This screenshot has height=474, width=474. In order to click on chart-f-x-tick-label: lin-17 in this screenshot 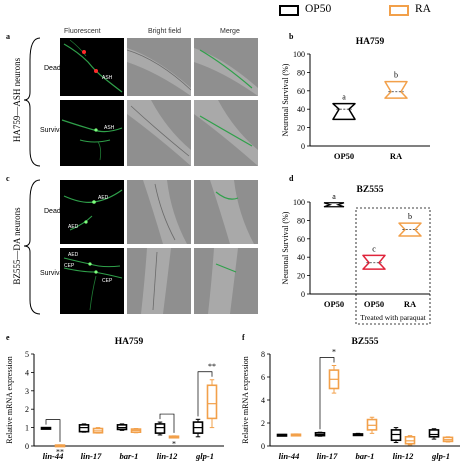, I will do `click(328, 456)`.